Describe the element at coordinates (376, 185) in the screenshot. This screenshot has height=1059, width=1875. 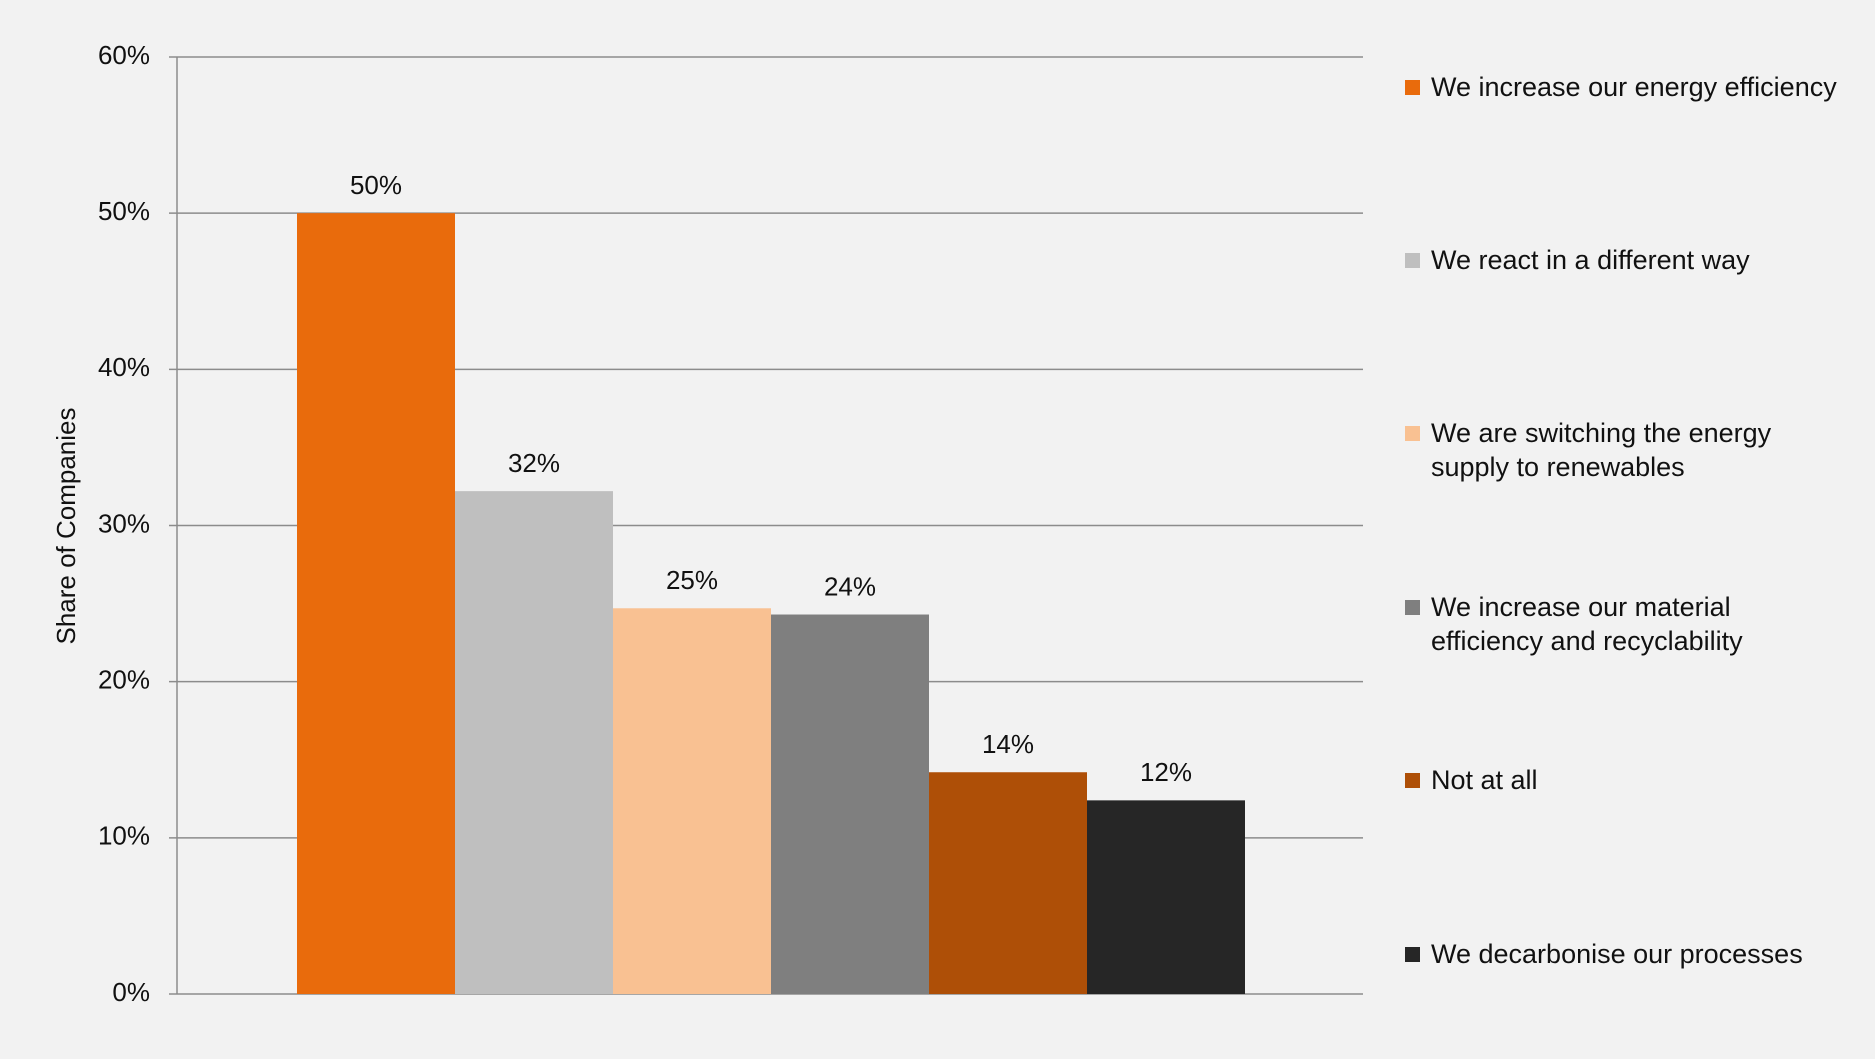
I see `value-label: 50%` at that location.